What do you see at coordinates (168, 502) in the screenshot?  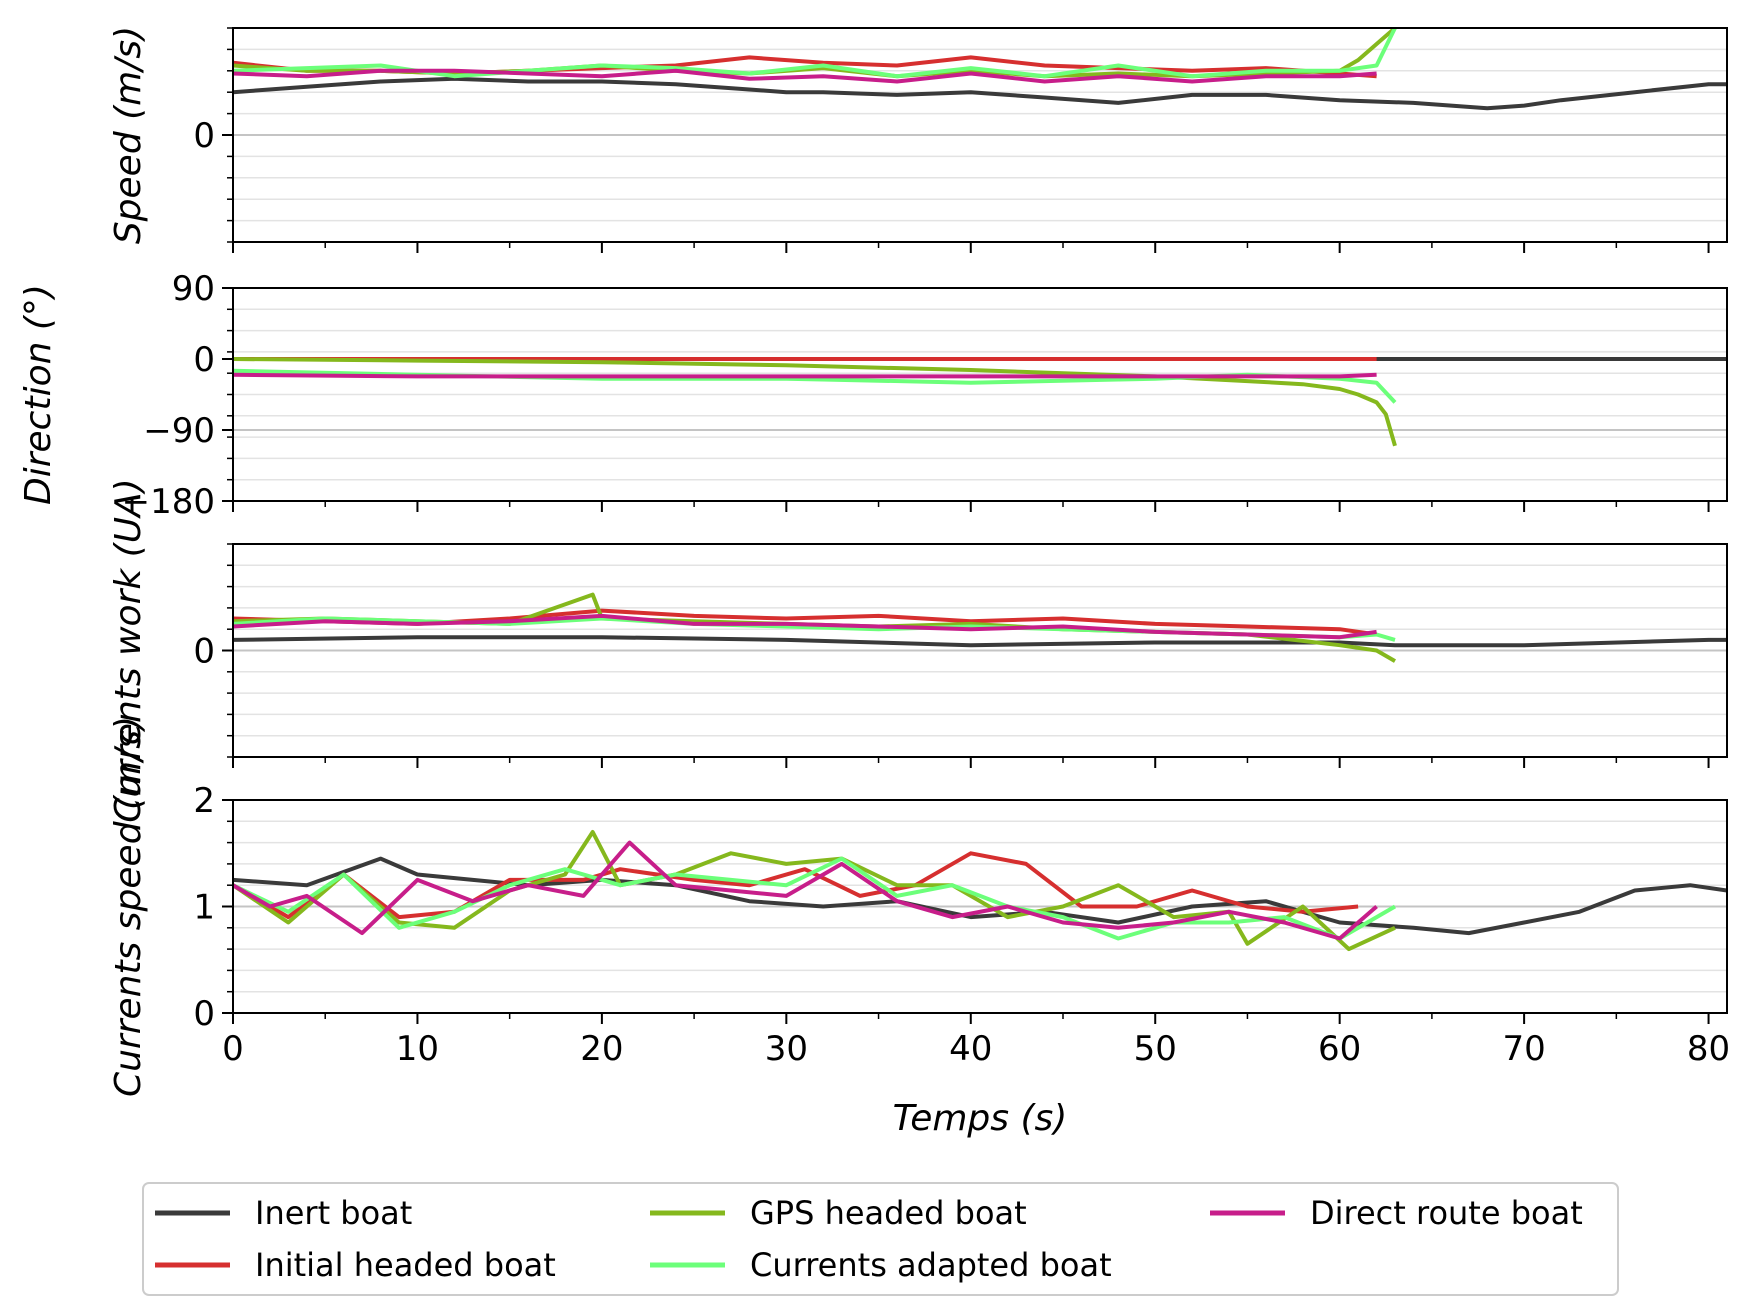 I see `y-tick-label: −180` at bounding box center [168, 502].